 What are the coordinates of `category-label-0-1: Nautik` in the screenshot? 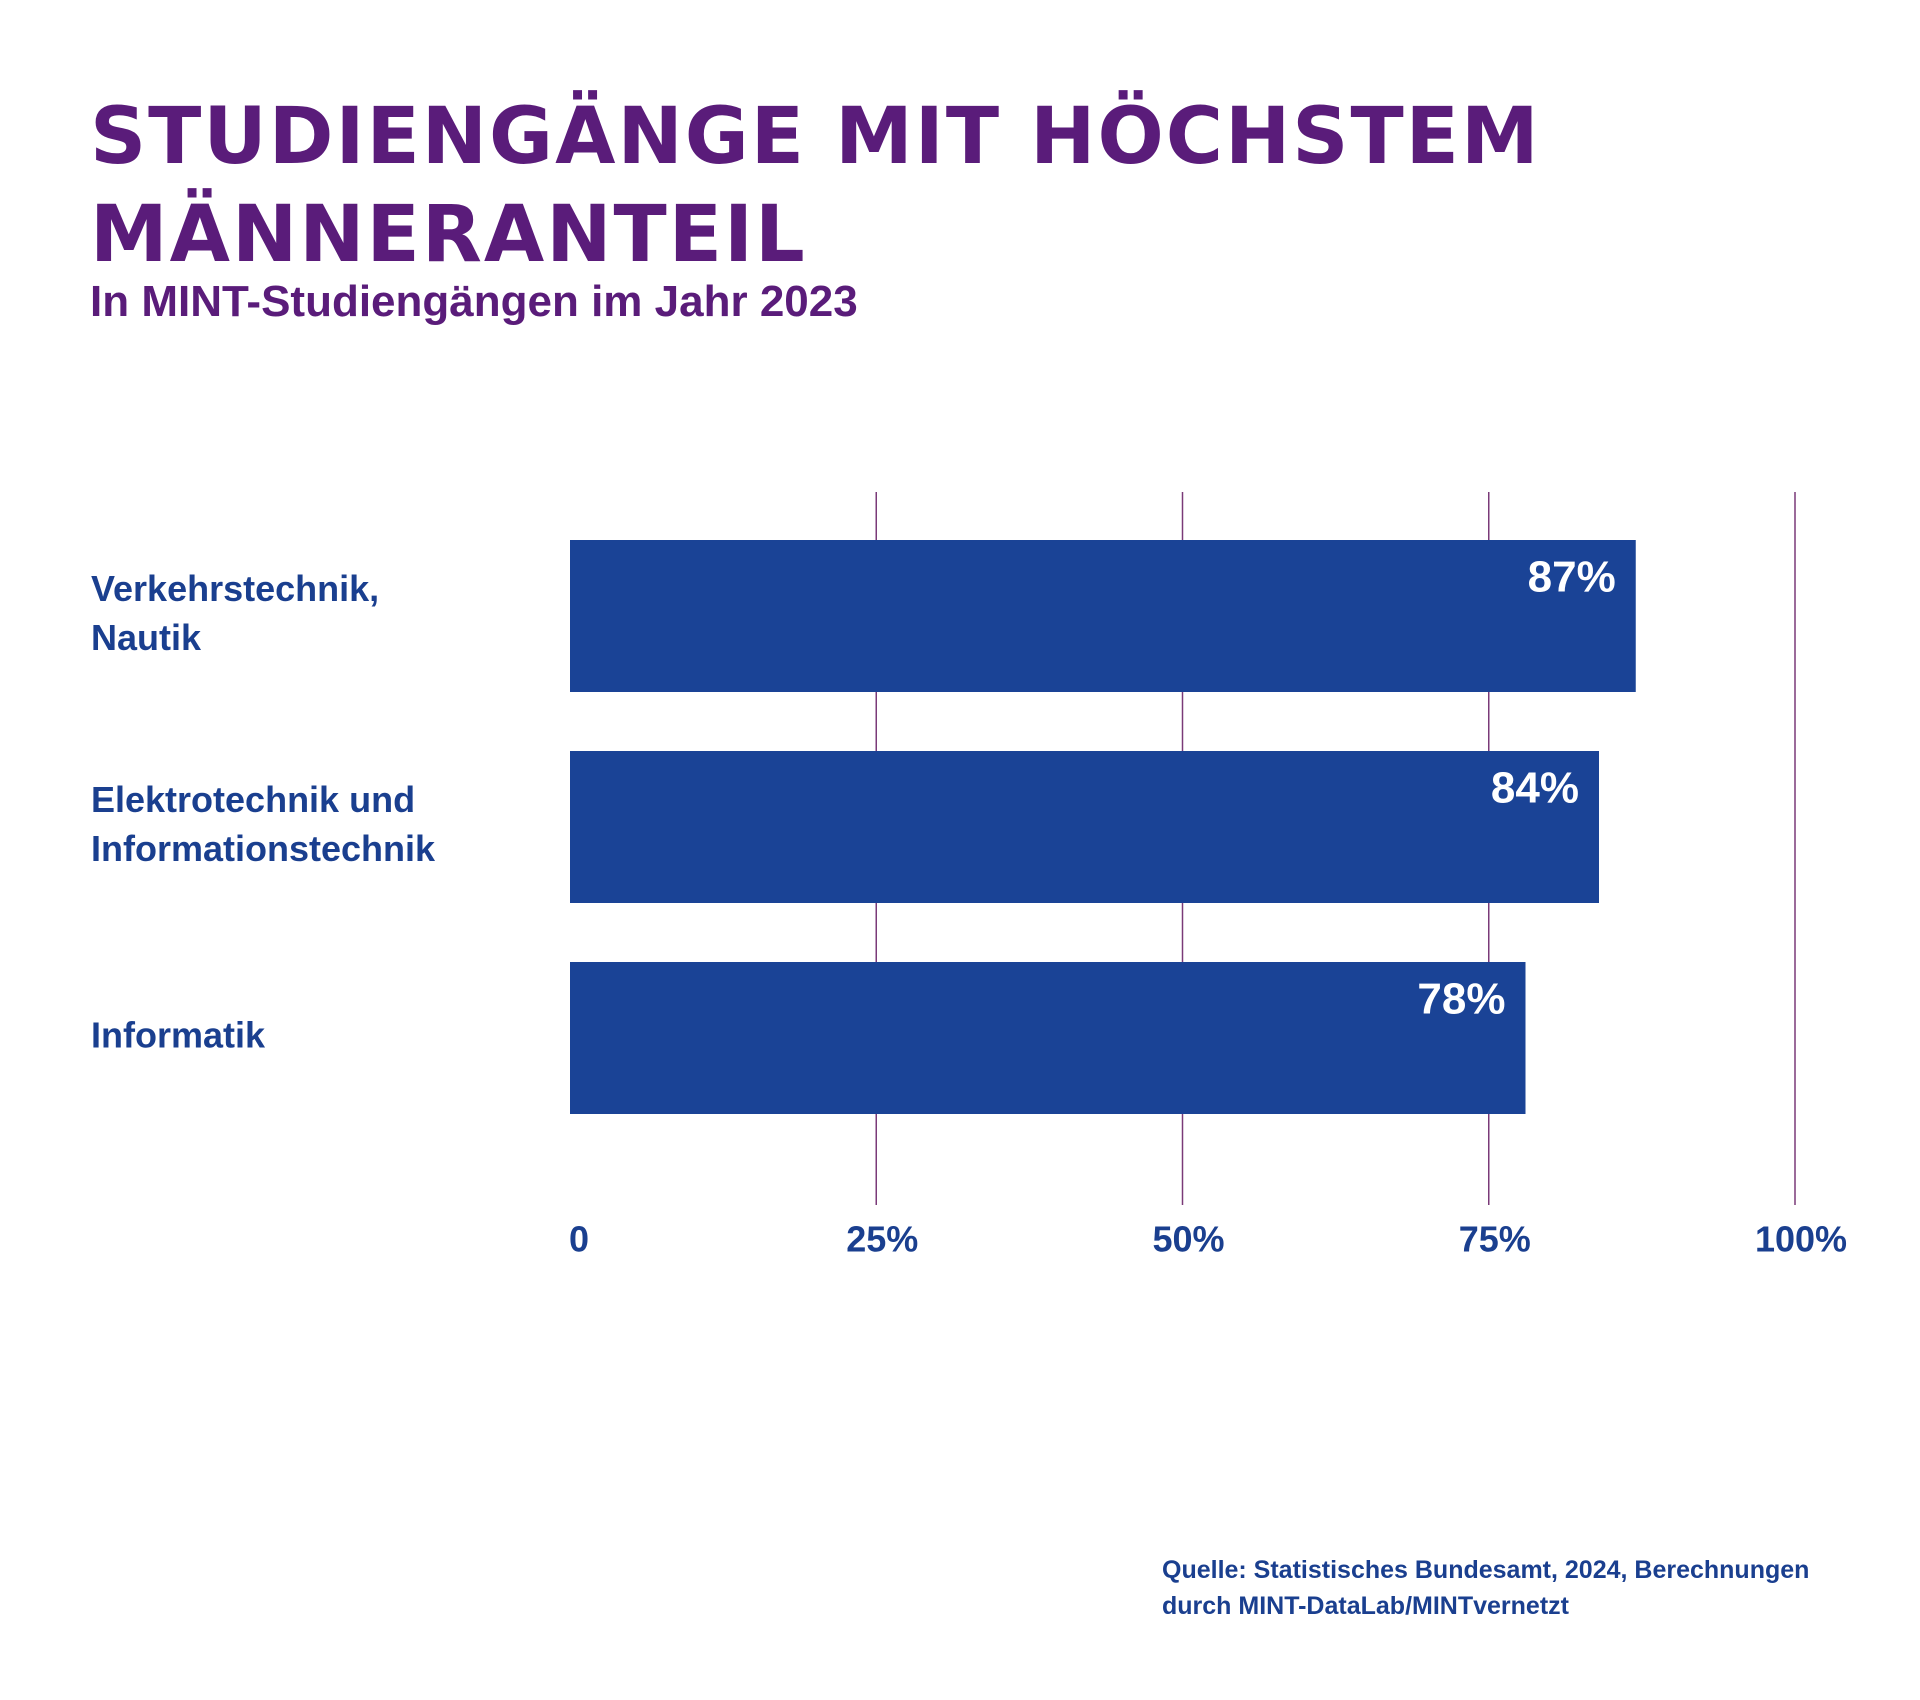 It's located at (146, 637).